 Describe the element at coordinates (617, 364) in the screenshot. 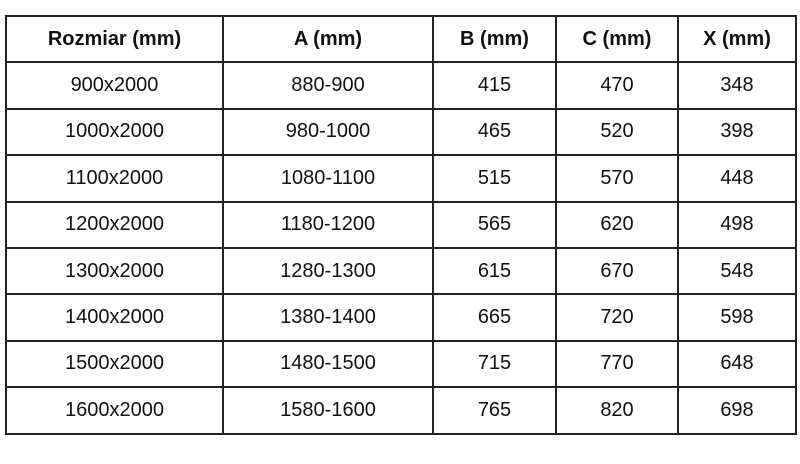

I see `table-cell: 770` at that location.